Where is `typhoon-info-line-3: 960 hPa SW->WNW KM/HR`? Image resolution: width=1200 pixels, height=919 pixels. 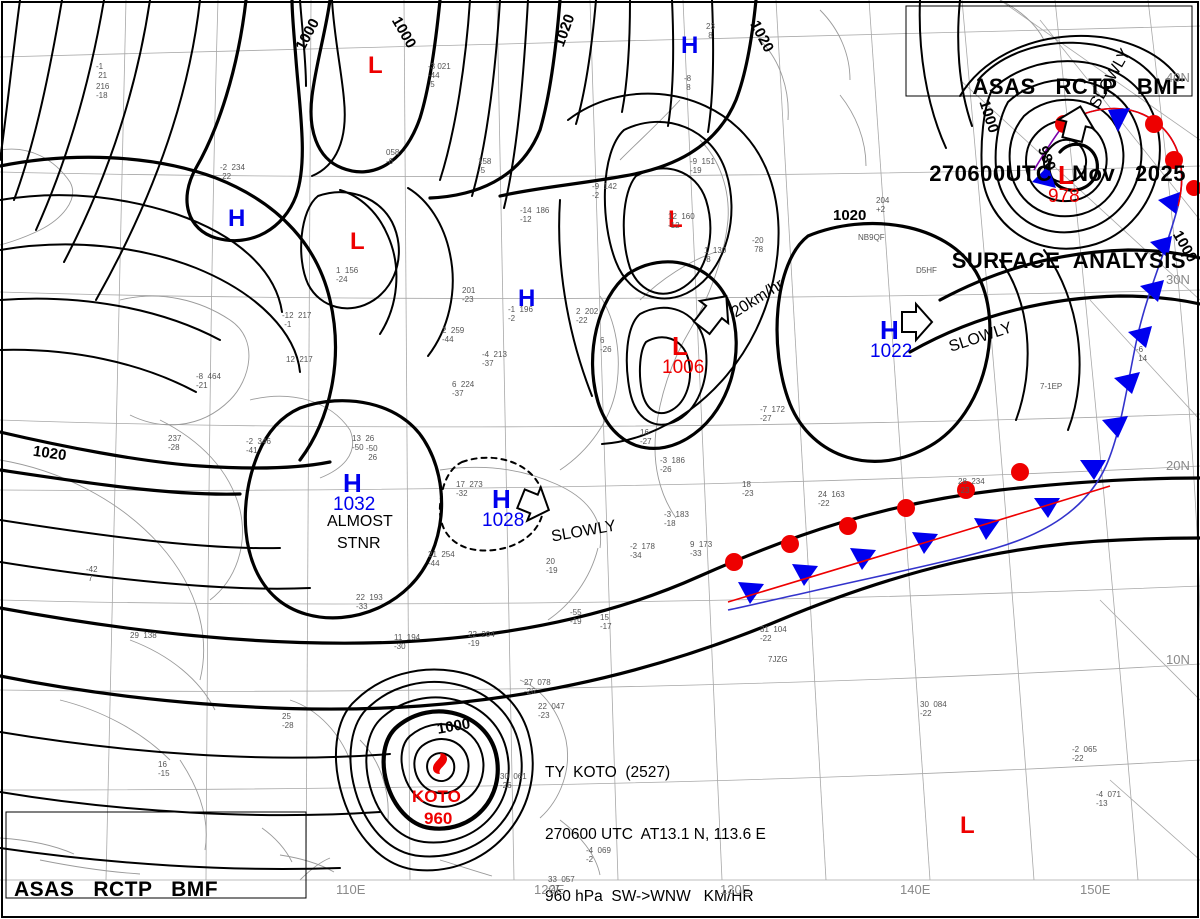
typhoon-info-line-3: 960 hPa SW->WNW KM/HR is located at coordinates (649, 896).